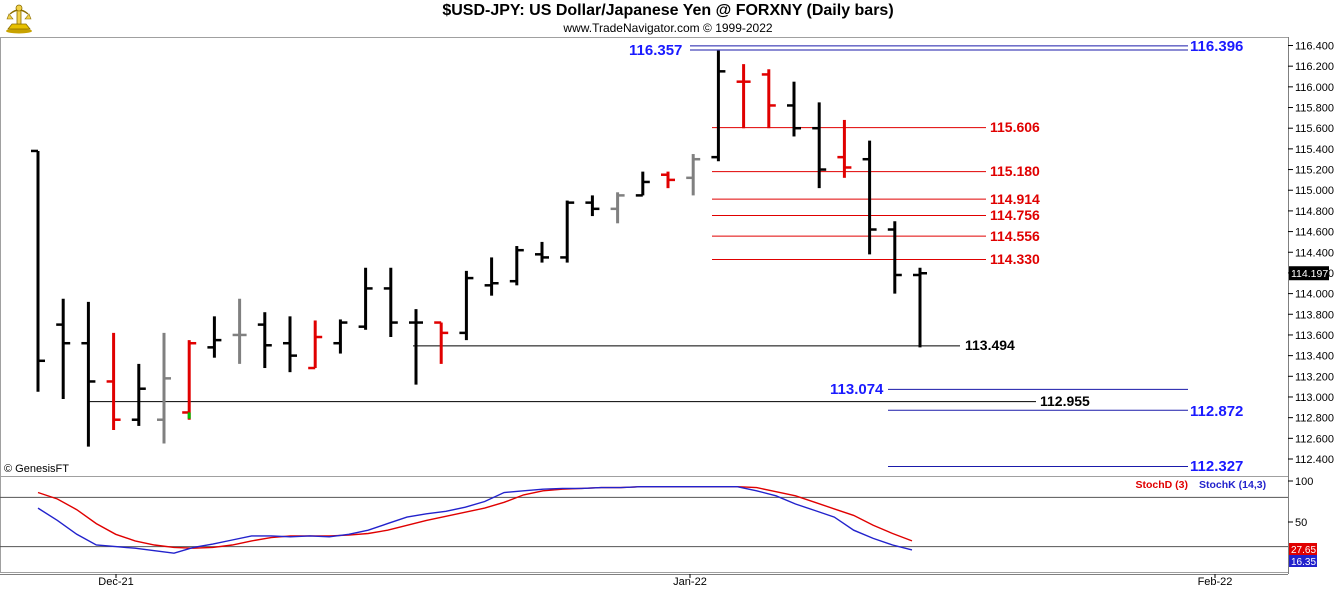  Describe the element at coordinates (1065, 401) in the screenshot. I see `level-label: 112.955` at that location.